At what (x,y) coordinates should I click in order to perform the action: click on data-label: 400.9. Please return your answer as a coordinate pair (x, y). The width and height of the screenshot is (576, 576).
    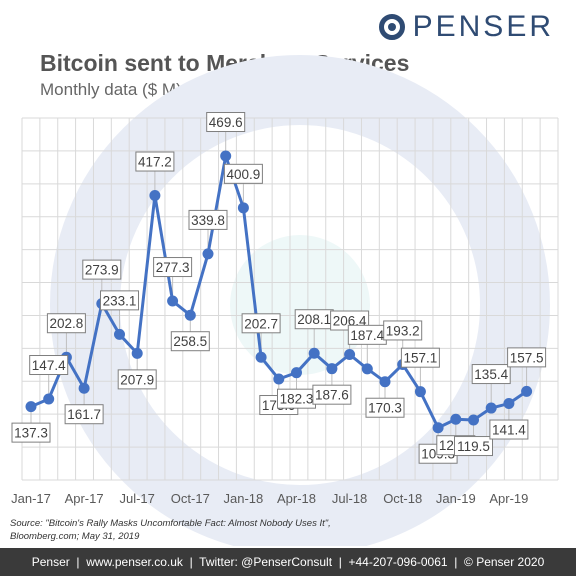
    Looking at the image, I should click on (243, 173).